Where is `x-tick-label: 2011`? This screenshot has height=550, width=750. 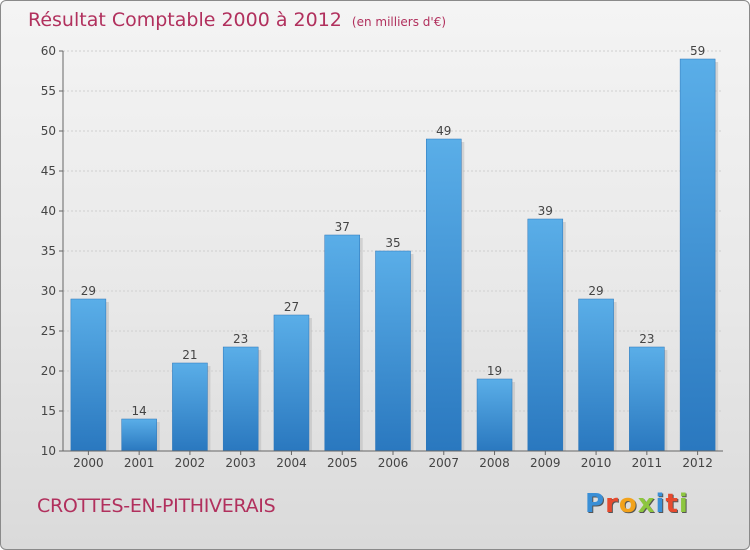
x-tick-label: 2011 is located at coordinates (647, 463).